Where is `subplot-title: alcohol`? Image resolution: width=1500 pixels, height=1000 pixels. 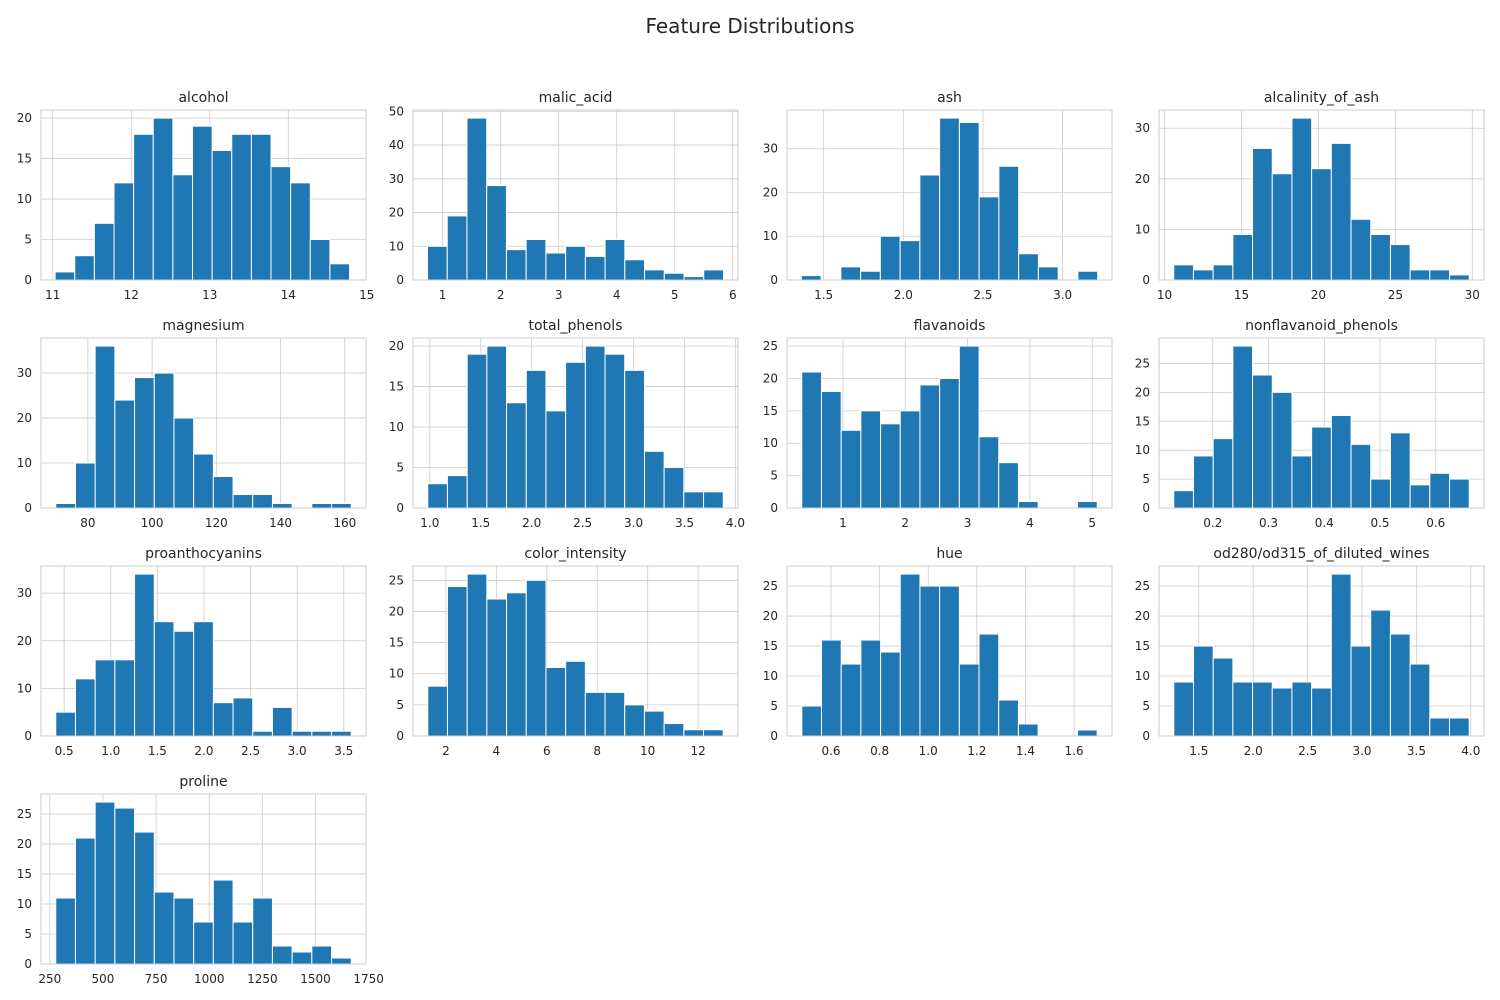
subplot-title: alcohol is located at coordinates (203, 98).